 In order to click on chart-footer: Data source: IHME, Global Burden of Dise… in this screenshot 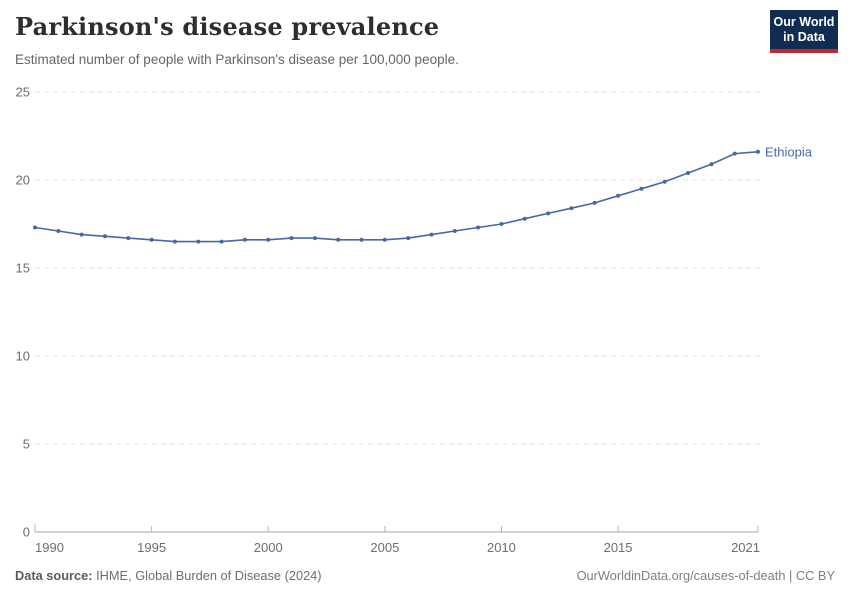, I will do `click(425, 575)`.